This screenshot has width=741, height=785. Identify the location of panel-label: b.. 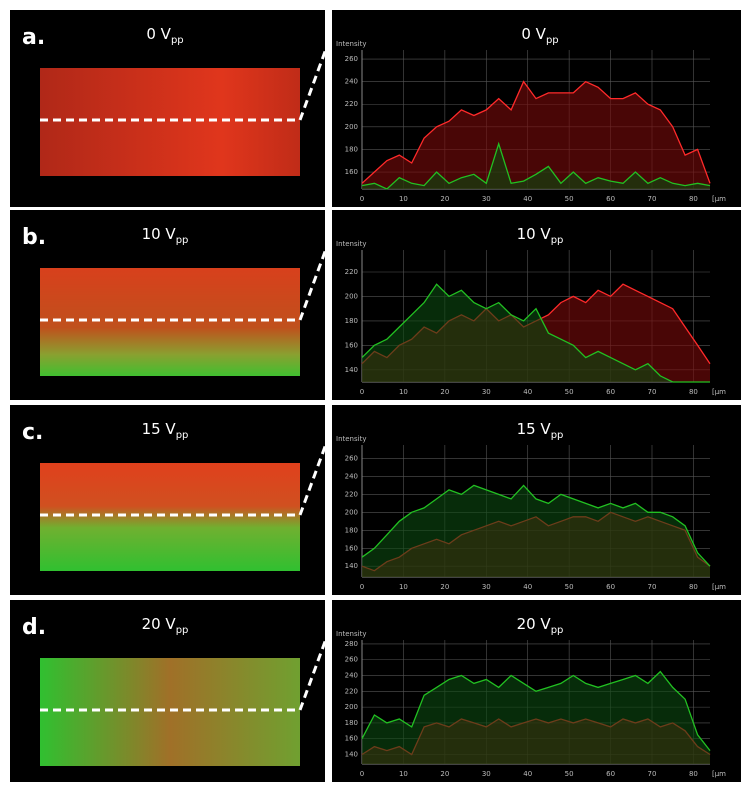
(34, 237).